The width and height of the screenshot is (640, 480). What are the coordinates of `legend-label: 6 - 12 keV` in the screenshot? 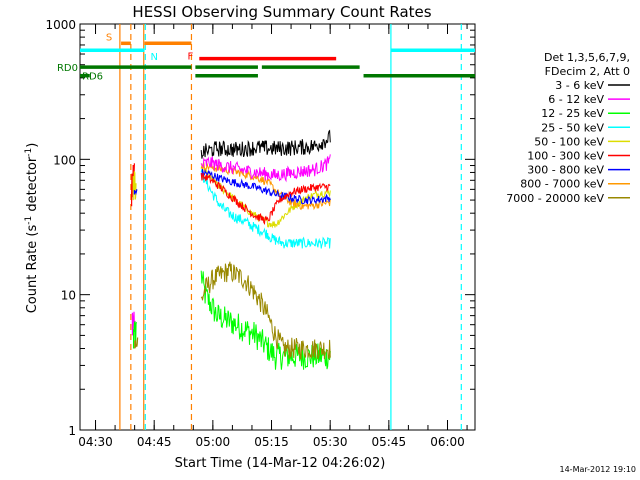 It's located at (576, 99).